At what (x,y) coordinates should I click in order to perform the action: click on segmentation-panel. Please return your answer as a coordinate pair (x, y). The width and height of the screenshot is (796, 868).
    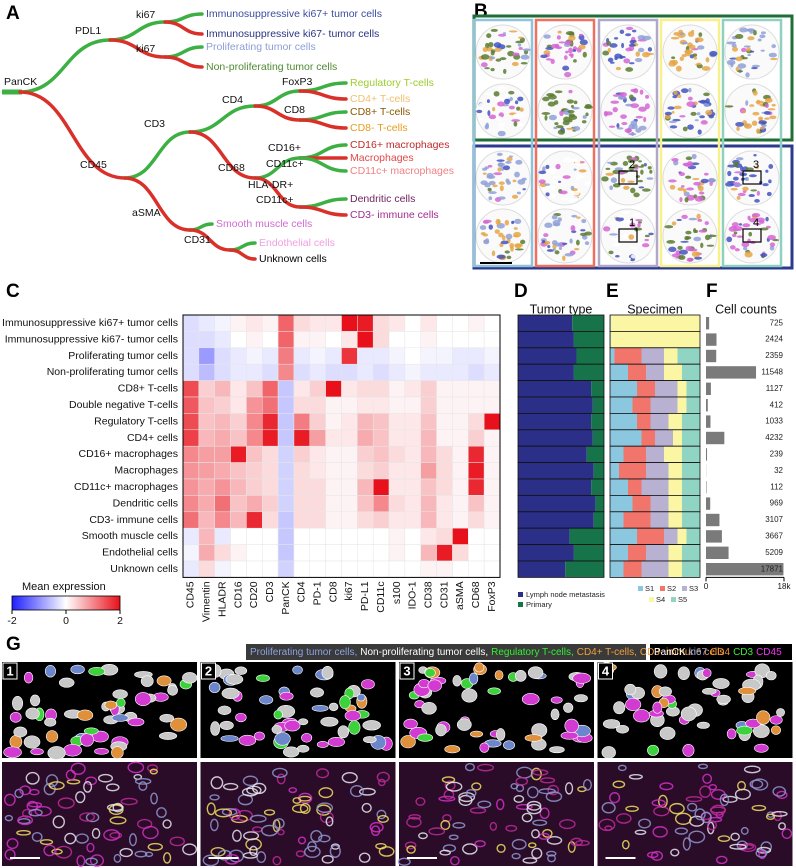
    Looking at the image, I should click on (100, 711).